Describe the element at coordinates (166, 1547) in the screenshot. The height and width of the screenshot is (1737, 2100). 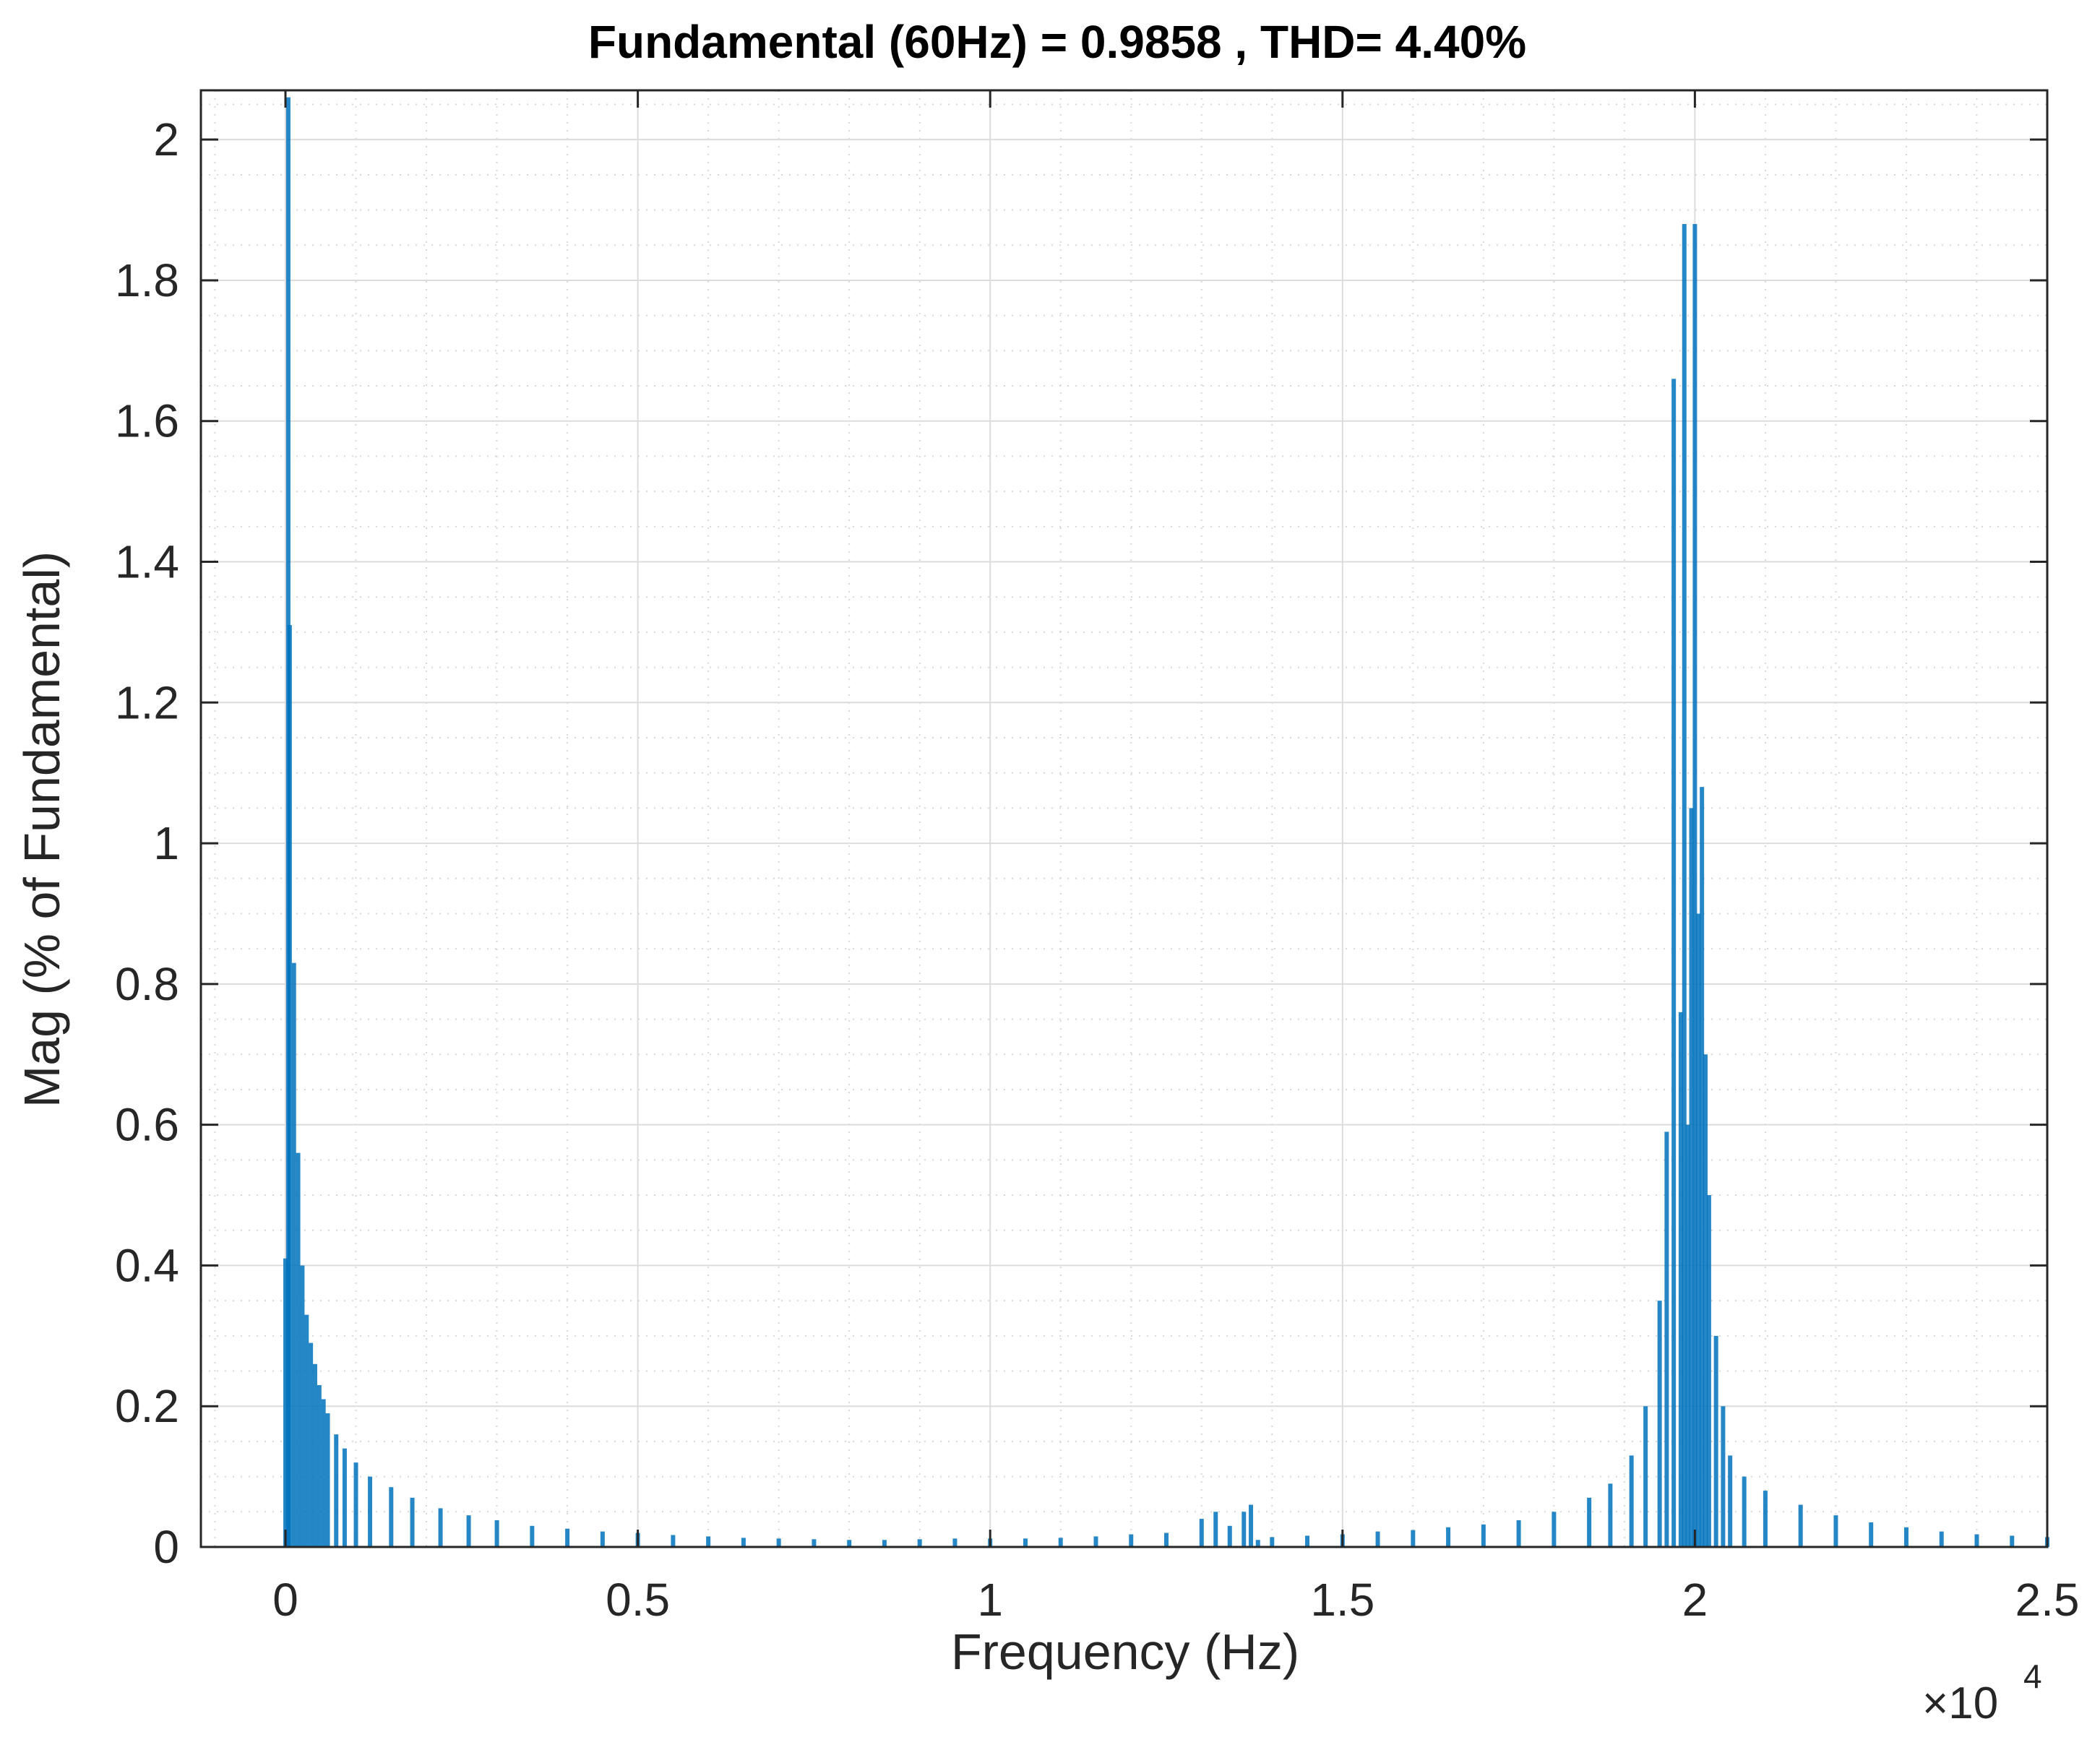
I see `y-tick-label: 0` at that location.